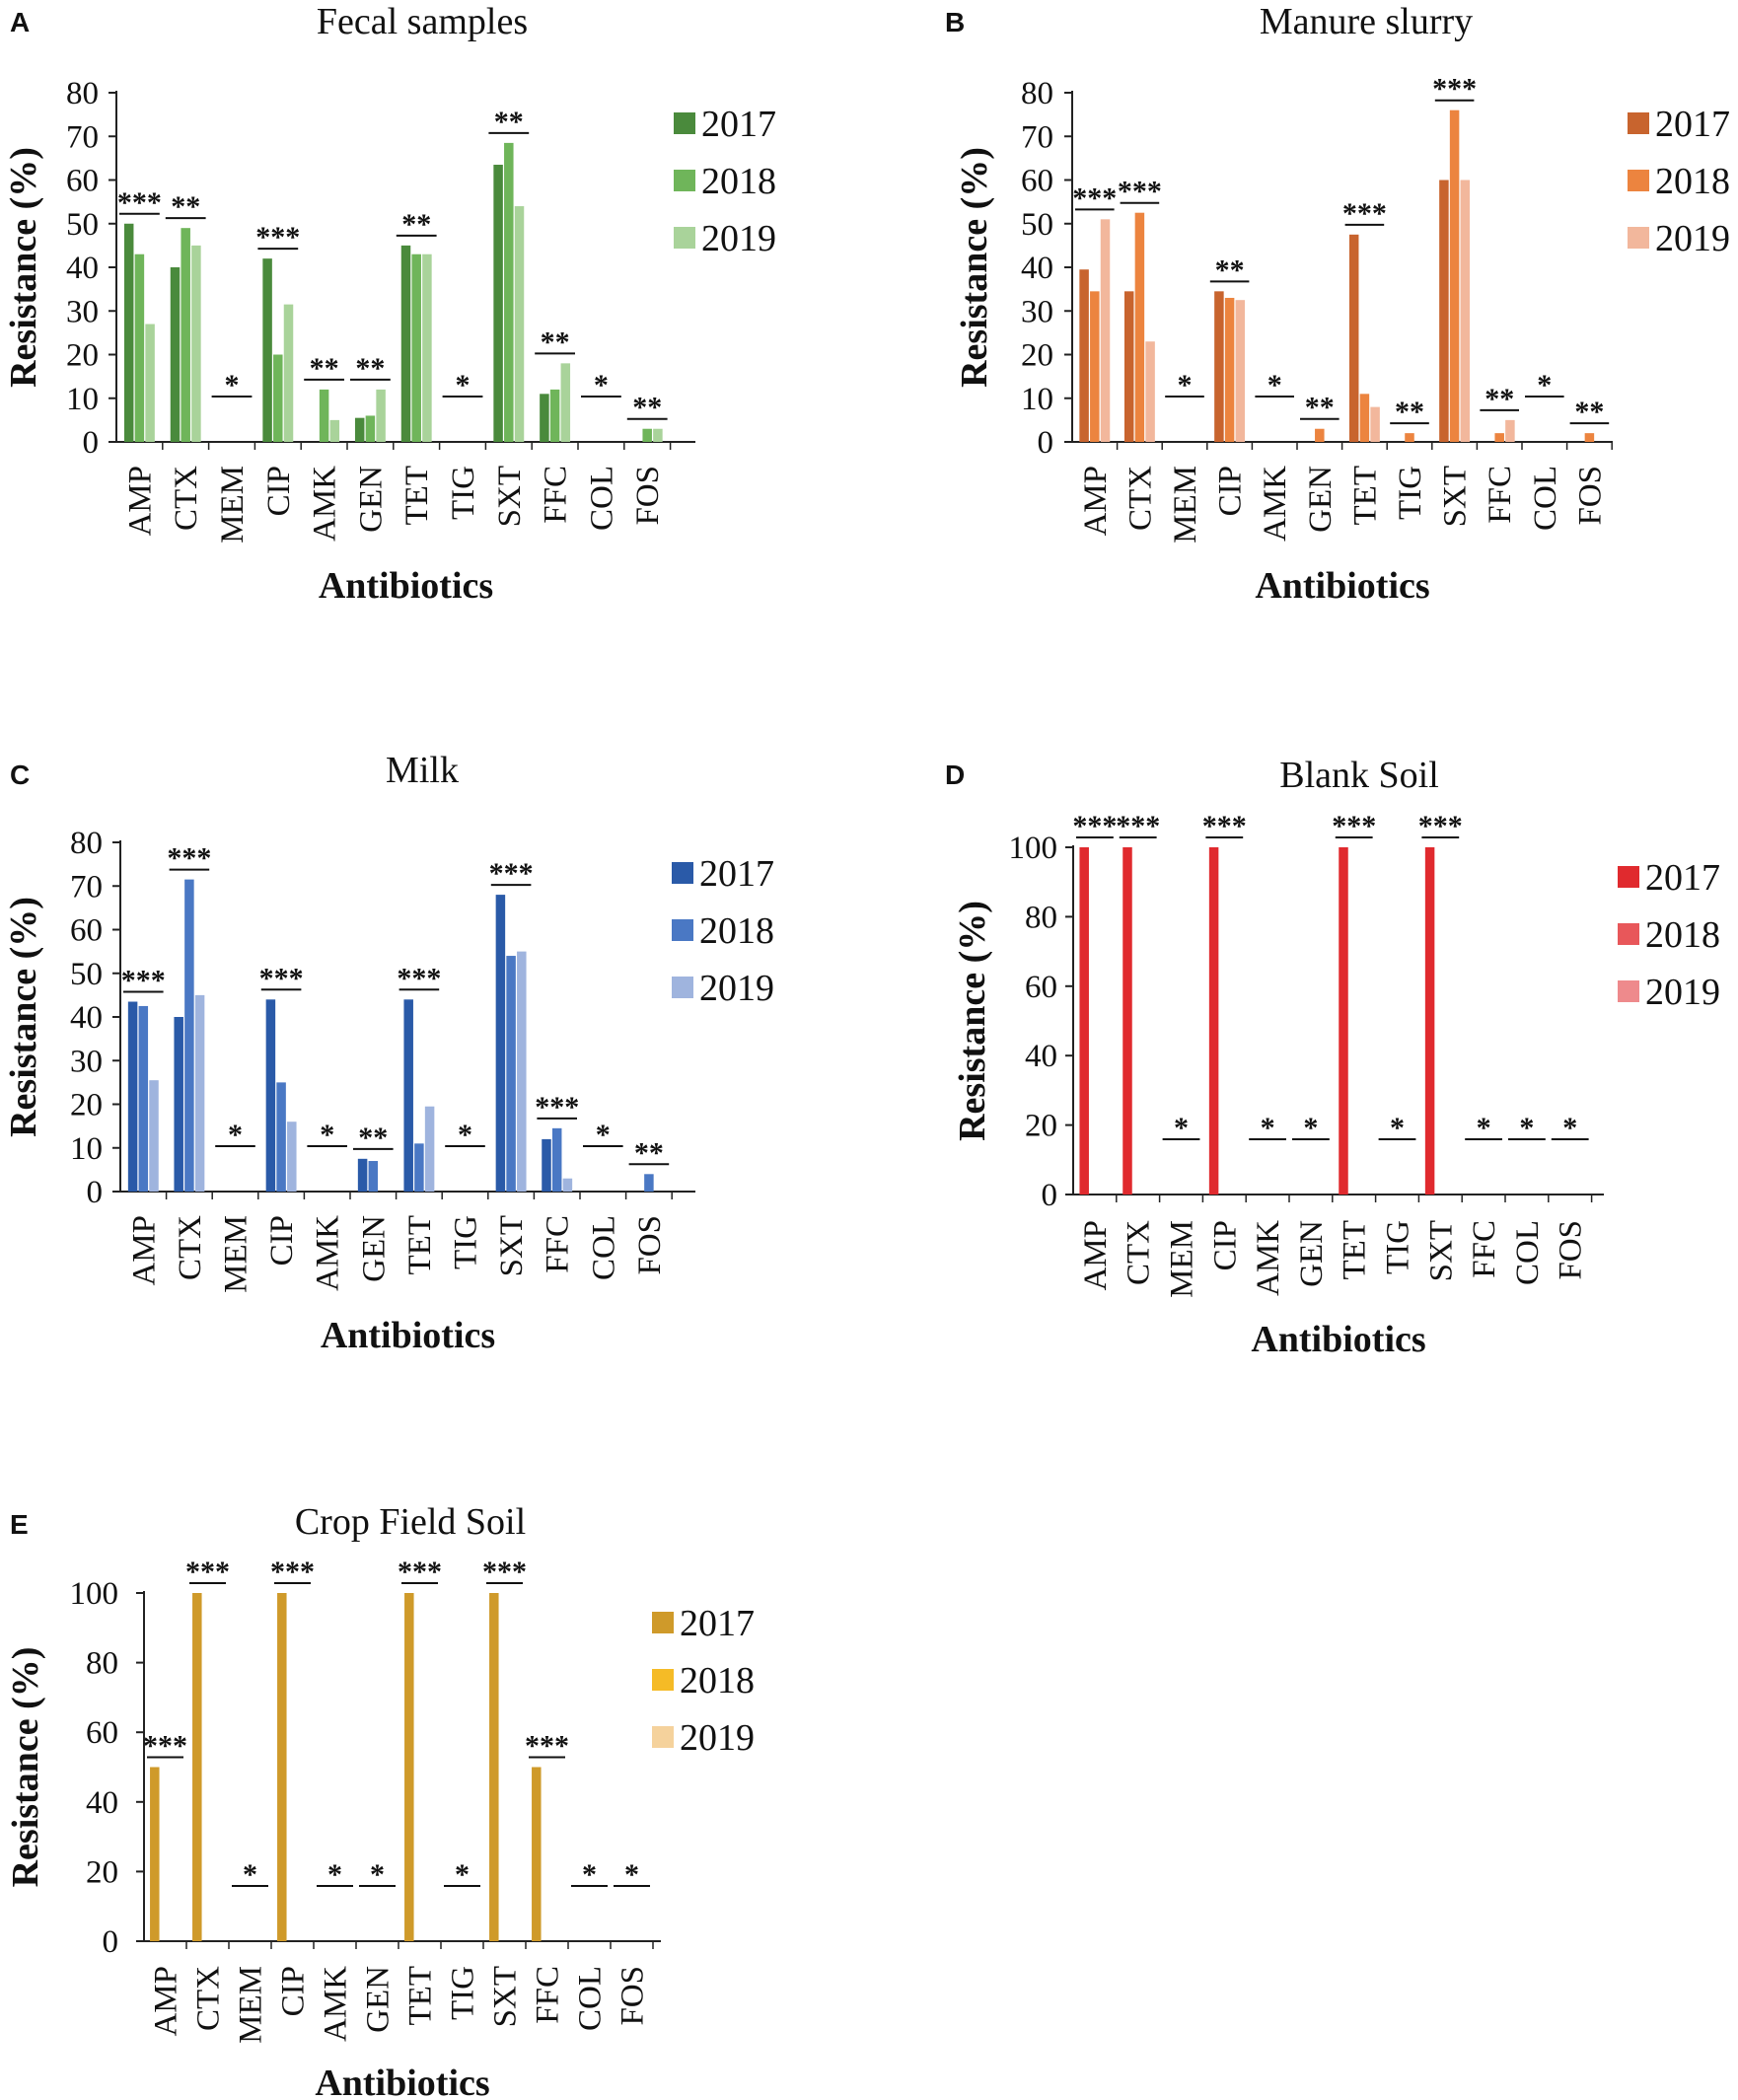 Image resolution: width=1738 pixels, height=2100 pixels. I want to click on chart-title: Milk, so click(423, 770).